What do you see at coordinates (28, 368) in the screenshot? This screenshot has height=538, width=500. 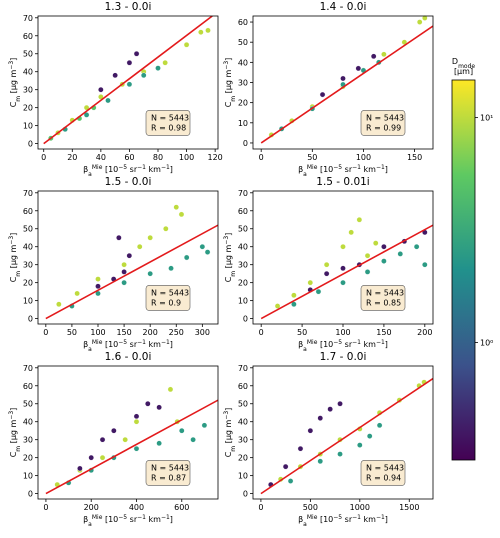 I see `y-tick-label: 70` at bounding box center [28, 368].